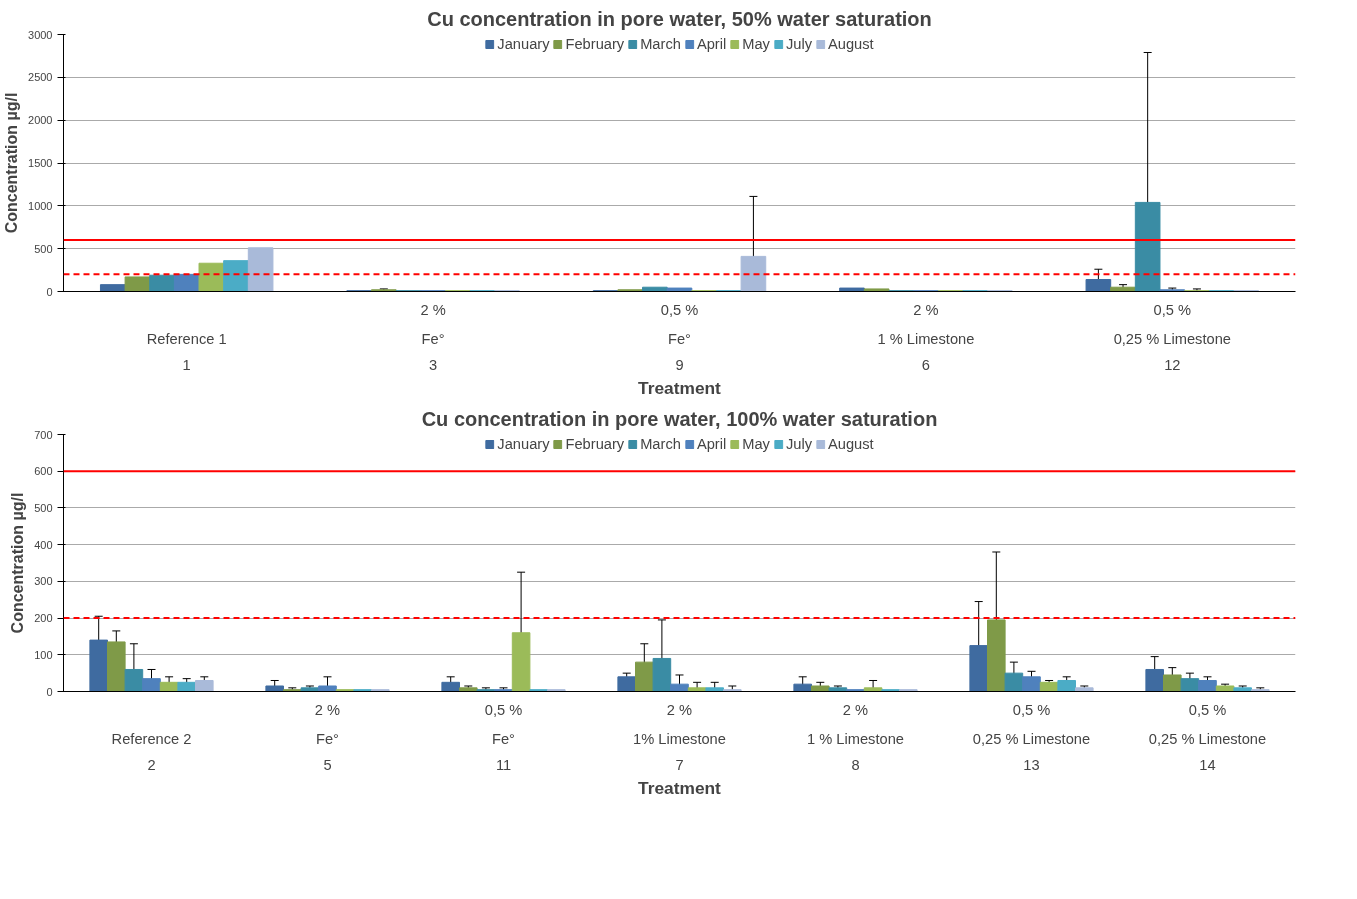 The image size is (1357, 899). Describe the element at coordinates (679, 418) in the screenshot. I see `chart-title: Cu concentration in pore water, 100% water saturation` at that location.